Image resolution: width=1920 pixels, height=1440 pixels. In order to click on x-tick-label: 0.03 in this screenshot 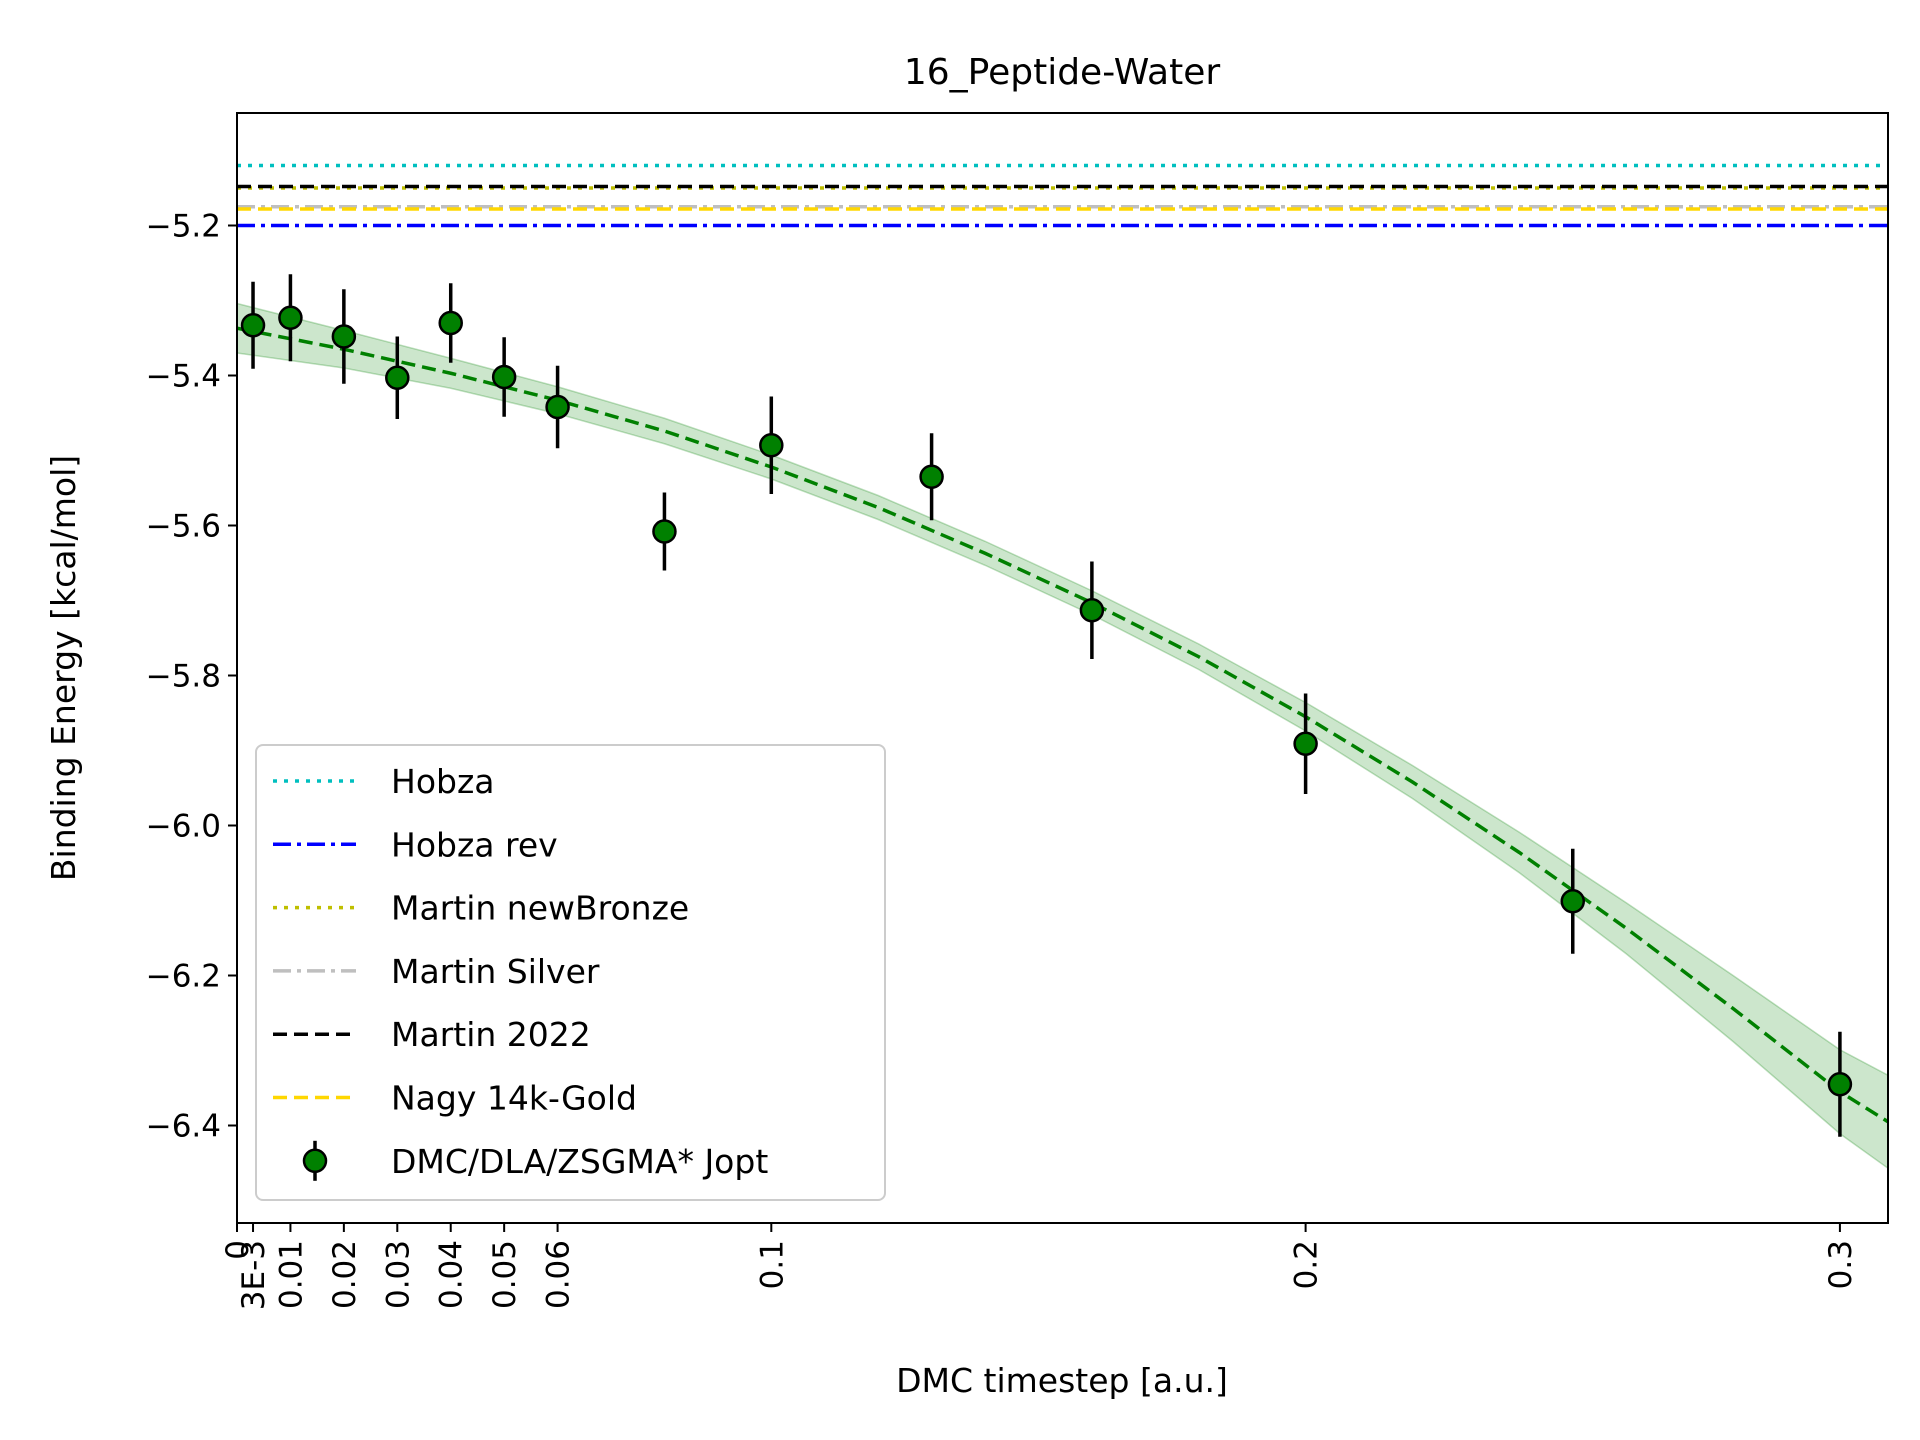, I will do `click(398, 1274)`.